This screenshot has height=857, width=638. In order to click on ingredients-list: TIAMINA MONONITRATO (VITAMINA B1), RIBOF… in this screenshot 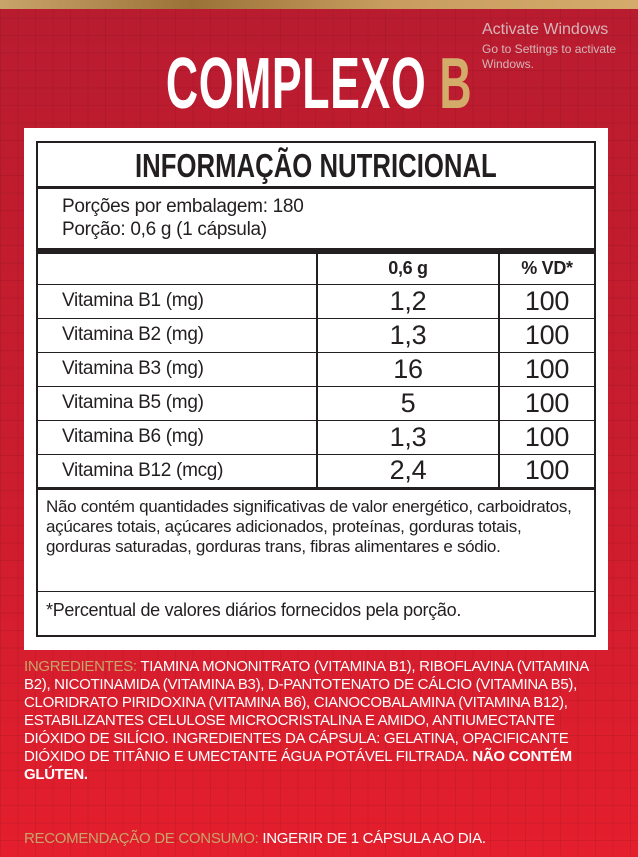, I will do `click(306, 711)`.